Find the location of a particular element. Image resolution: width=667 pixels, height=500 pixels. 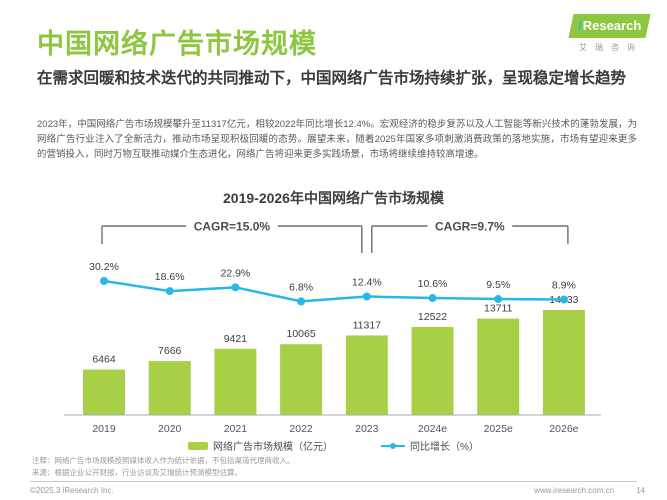

svg-text: 30.2% is located at coordinates (104, 267).